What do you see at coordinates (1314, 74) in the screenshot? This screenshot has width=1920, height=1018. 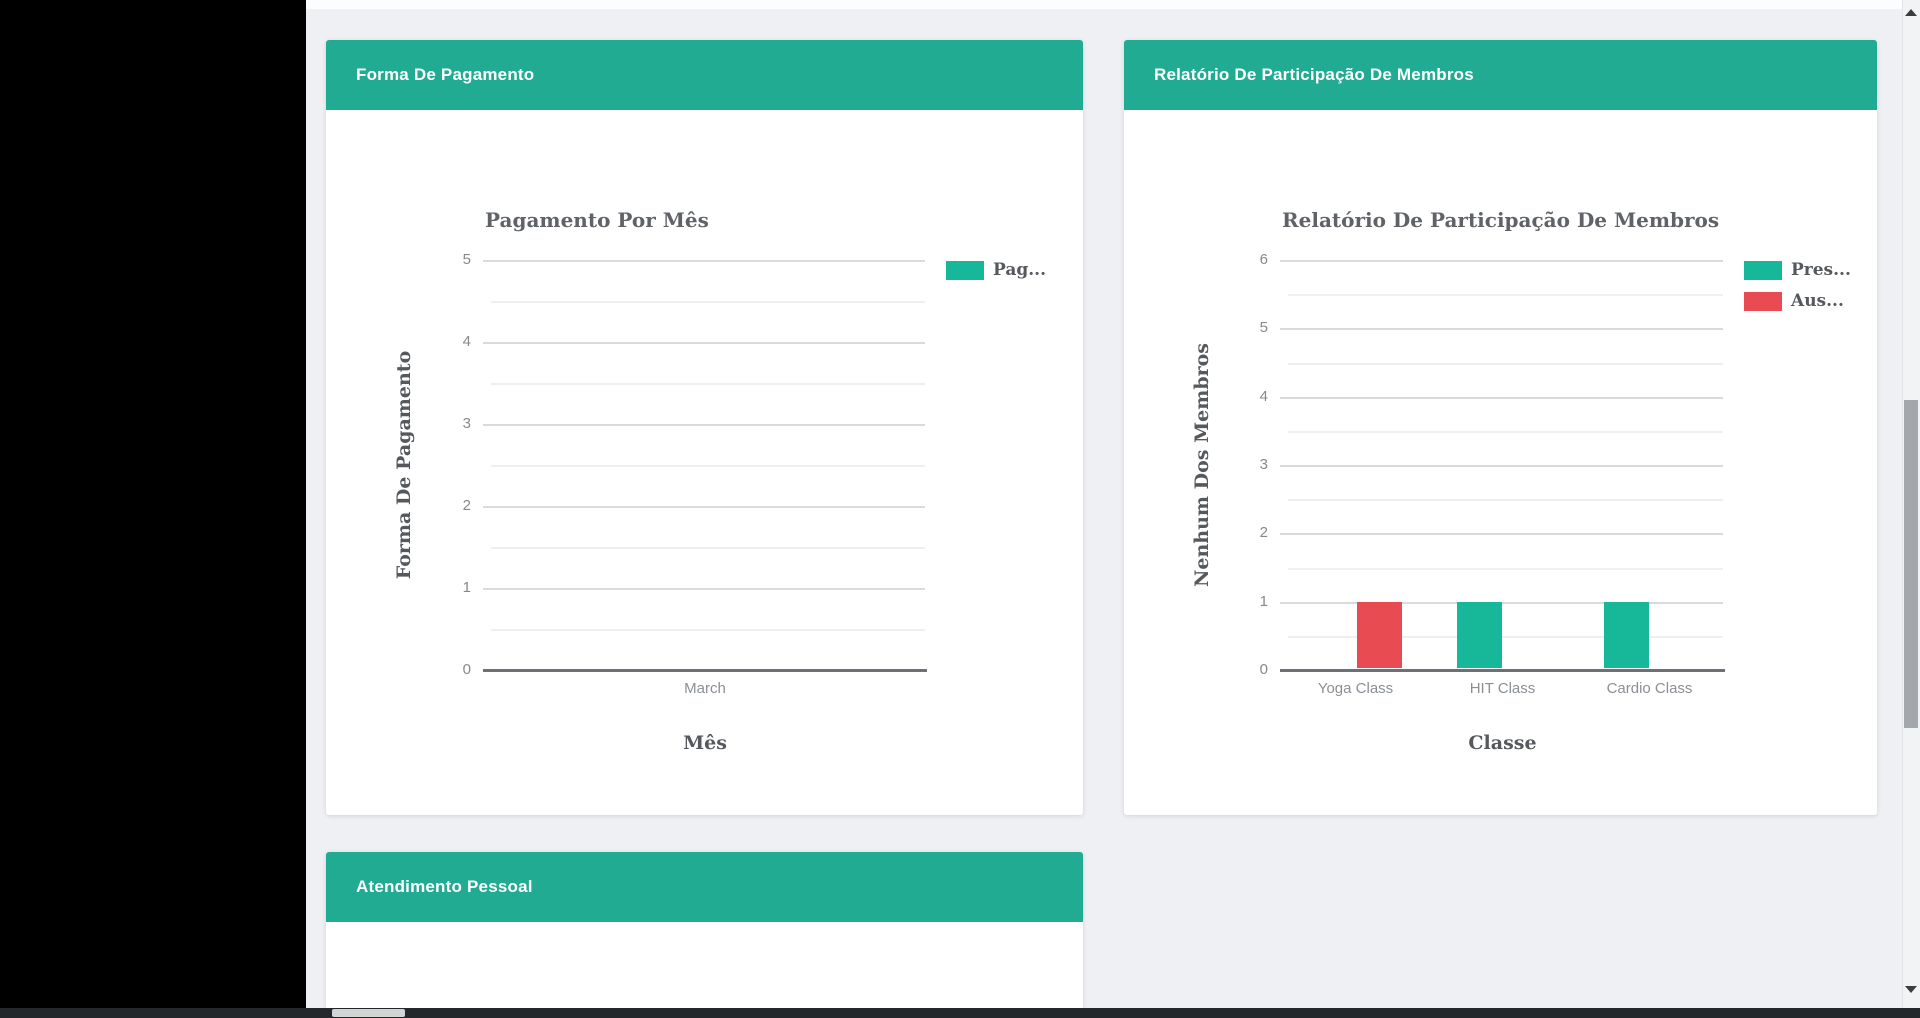 I see `card-title-attendance: Relatório De Participação De Membros` at bounding box center [1314, 74].